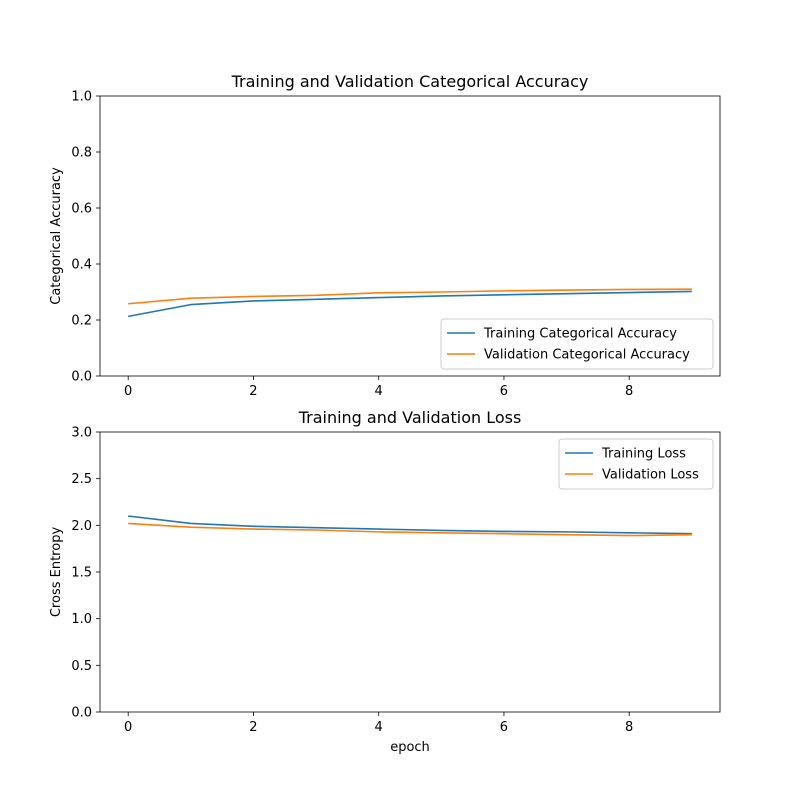 Image resolution: width=800 pixels, height=800 pixels. Describe the element at coordinates (81, 666) in the screenshot. I see `y-tick-label: 0.5` at that location.